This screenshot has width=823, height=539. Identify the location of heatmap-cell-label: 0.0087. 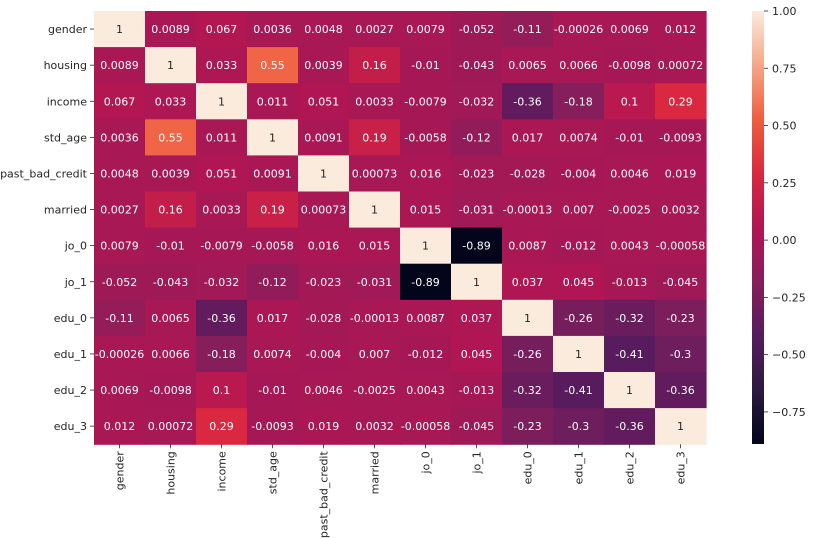
(425, 318).